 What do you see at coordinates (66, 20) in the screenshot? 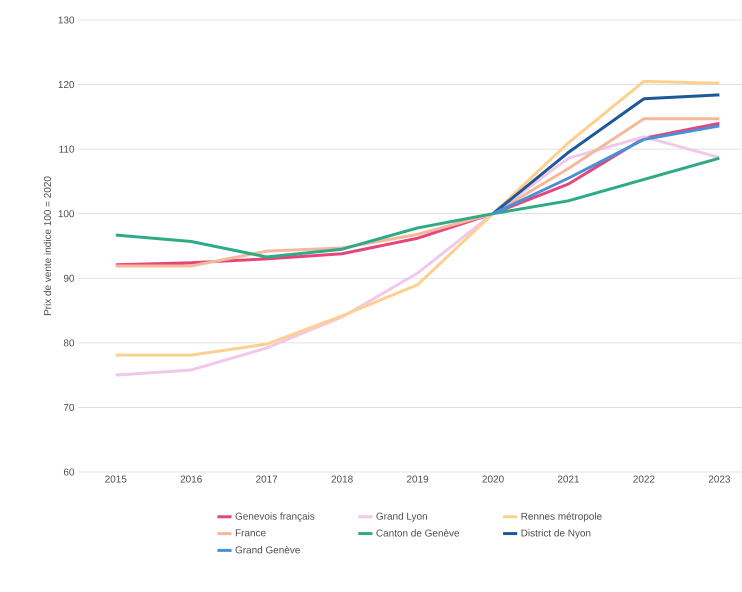
I see `y-tick-label: 130` at bounding box center [66, 20].